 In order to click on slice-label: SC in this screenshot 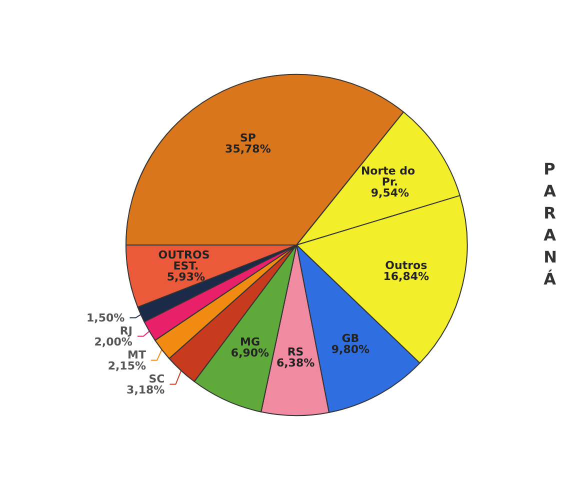, I will do `click(156, 379)`.